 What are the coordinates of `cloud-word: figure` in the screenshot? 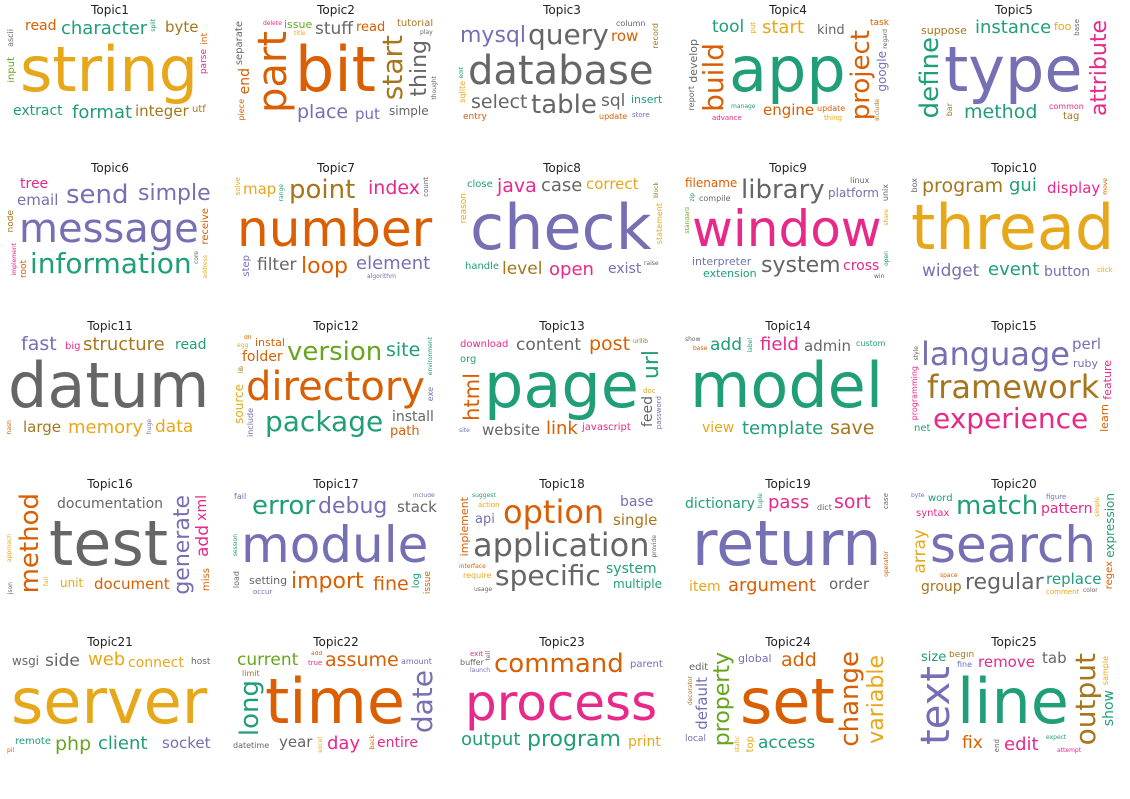 It's located at (1056, 497).